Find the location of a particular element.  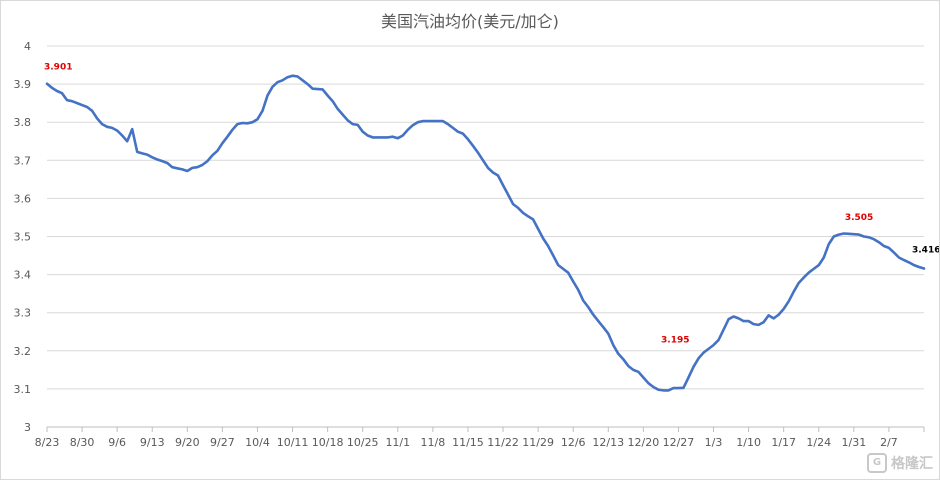

watermark-logo: G 格隆汇 is located at coordinates (900, 463).